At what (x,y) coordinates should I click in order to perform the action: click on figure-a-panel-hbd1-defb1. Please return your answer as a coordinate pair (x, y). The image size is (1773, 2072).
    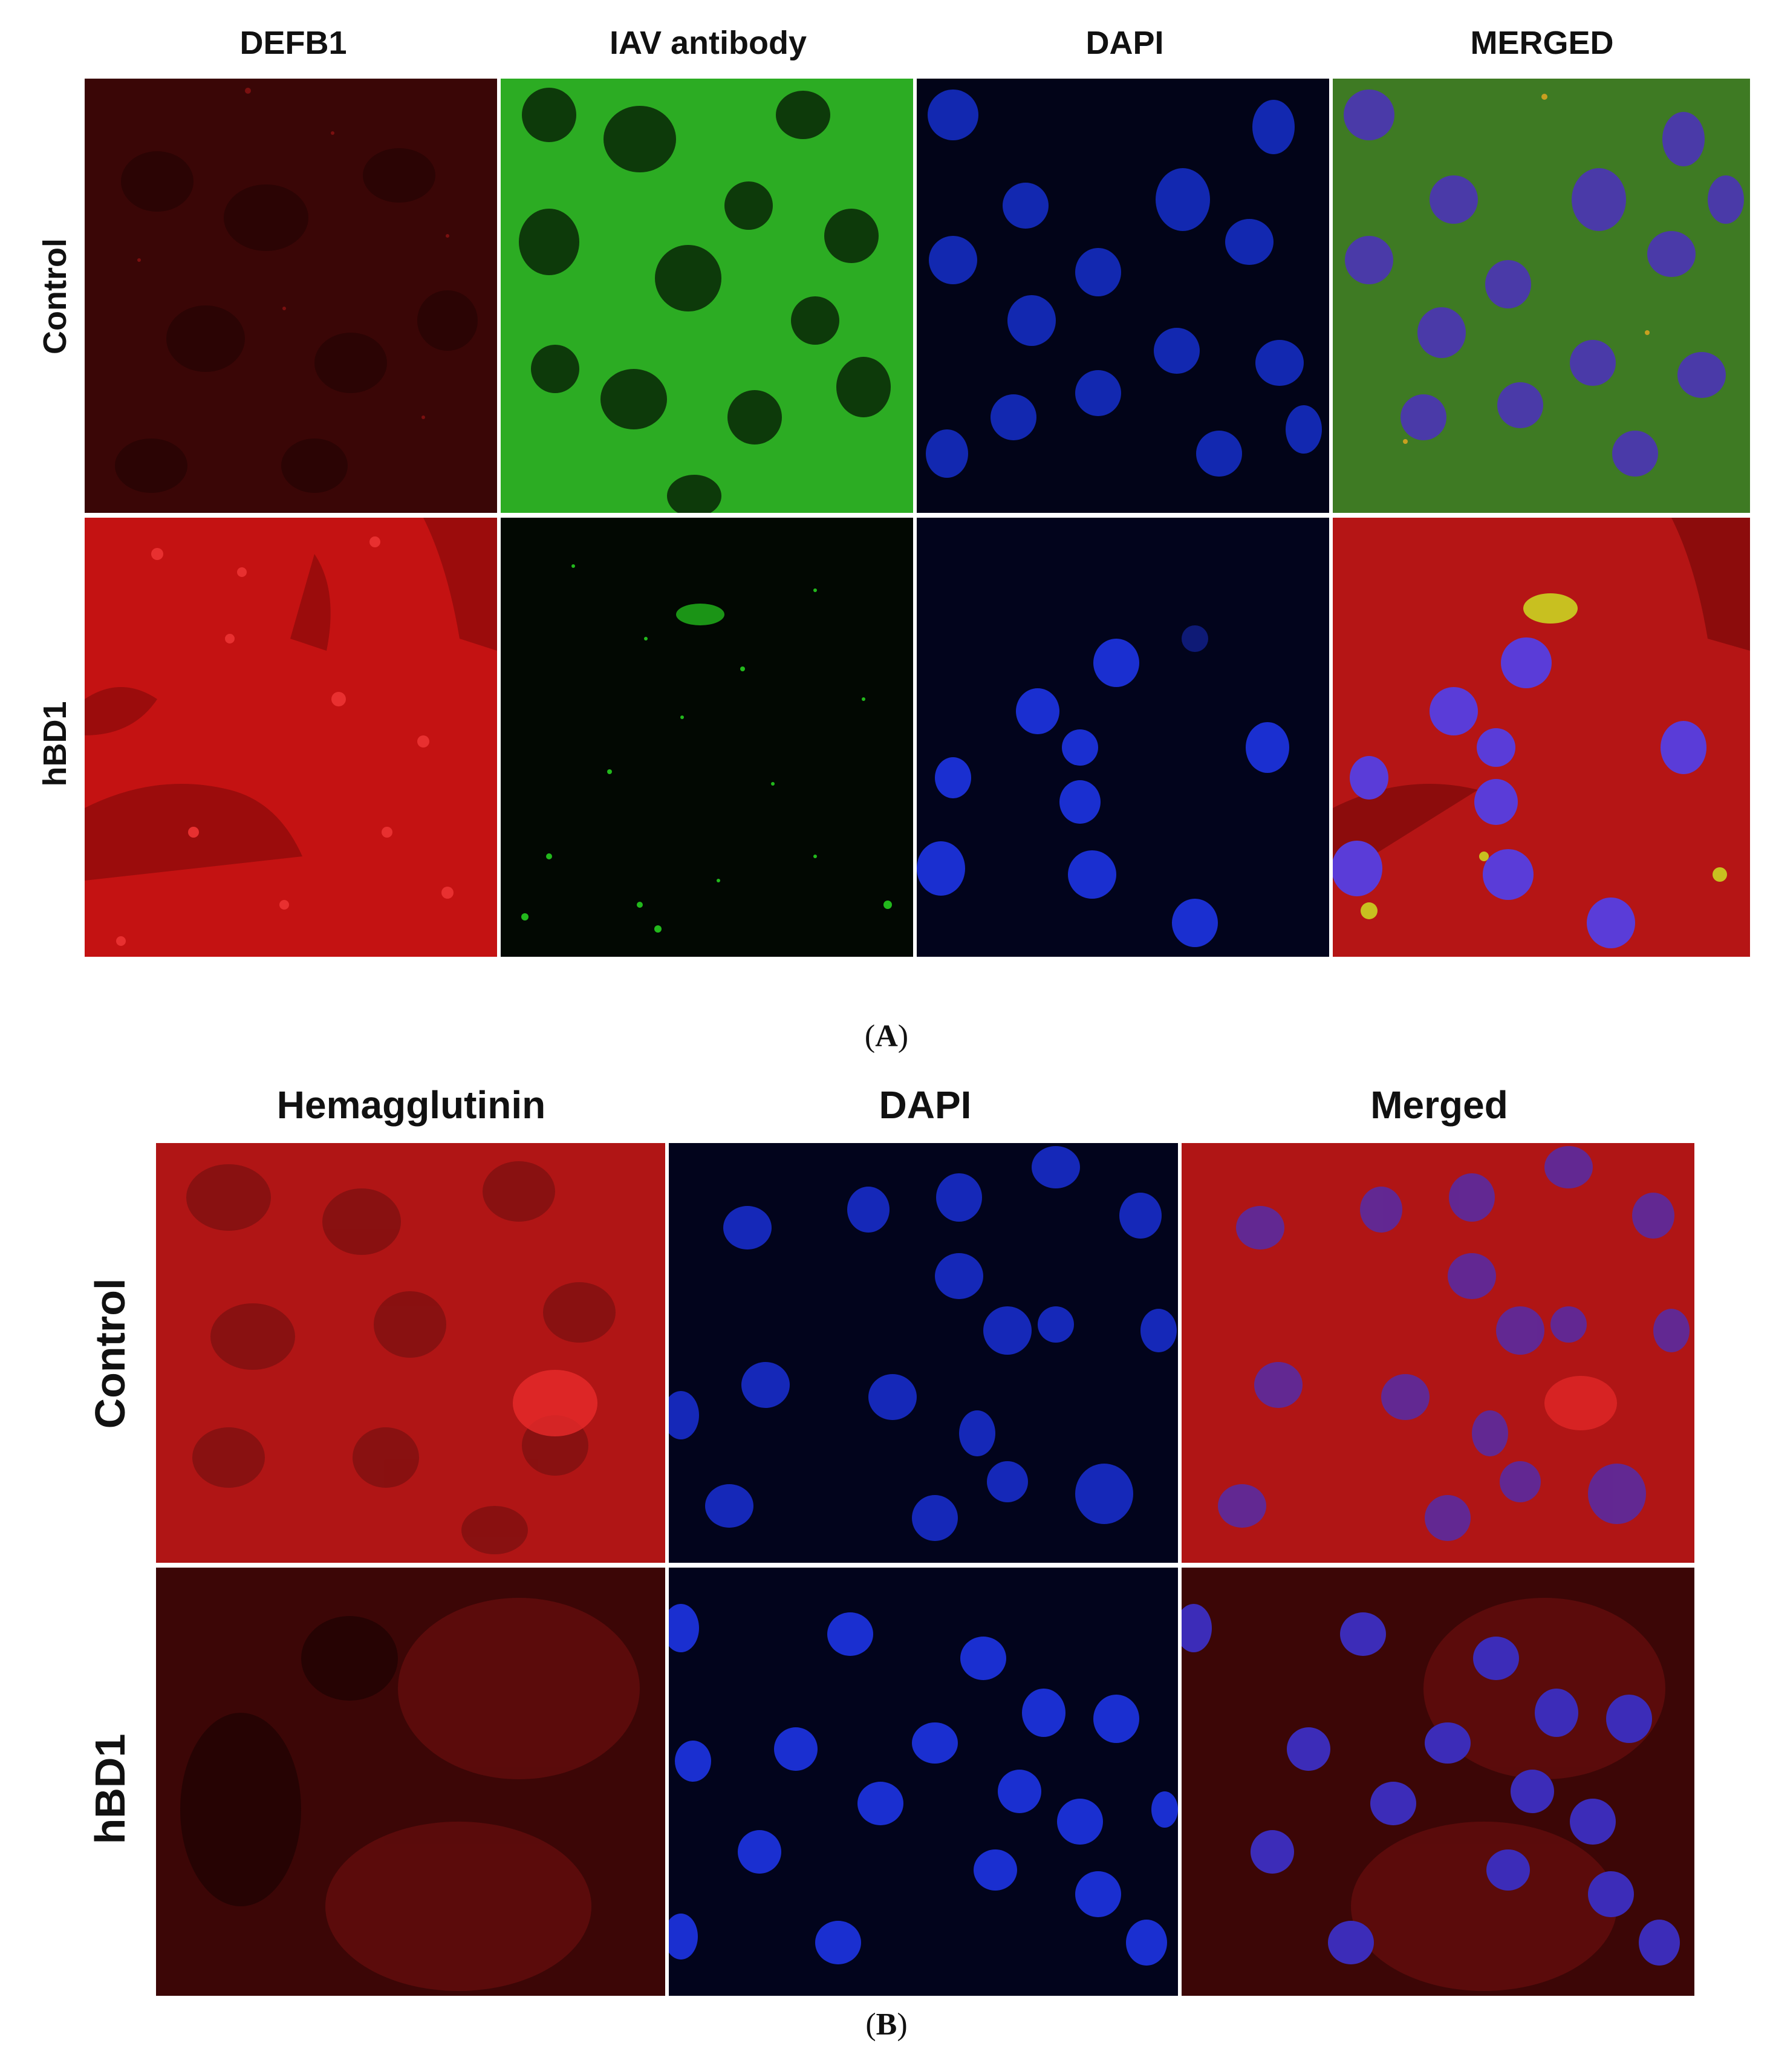
    Looking at the image, I should click on (291, 737).